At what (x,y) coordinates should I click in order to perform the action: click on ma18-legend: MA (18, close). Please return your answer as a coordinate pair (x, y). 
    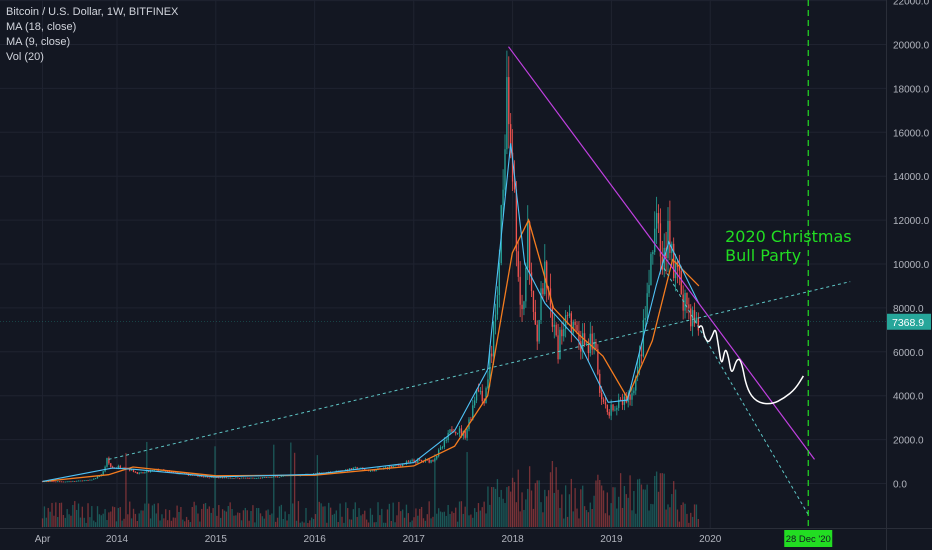
    Looking at the image, I should click on (41, 27).